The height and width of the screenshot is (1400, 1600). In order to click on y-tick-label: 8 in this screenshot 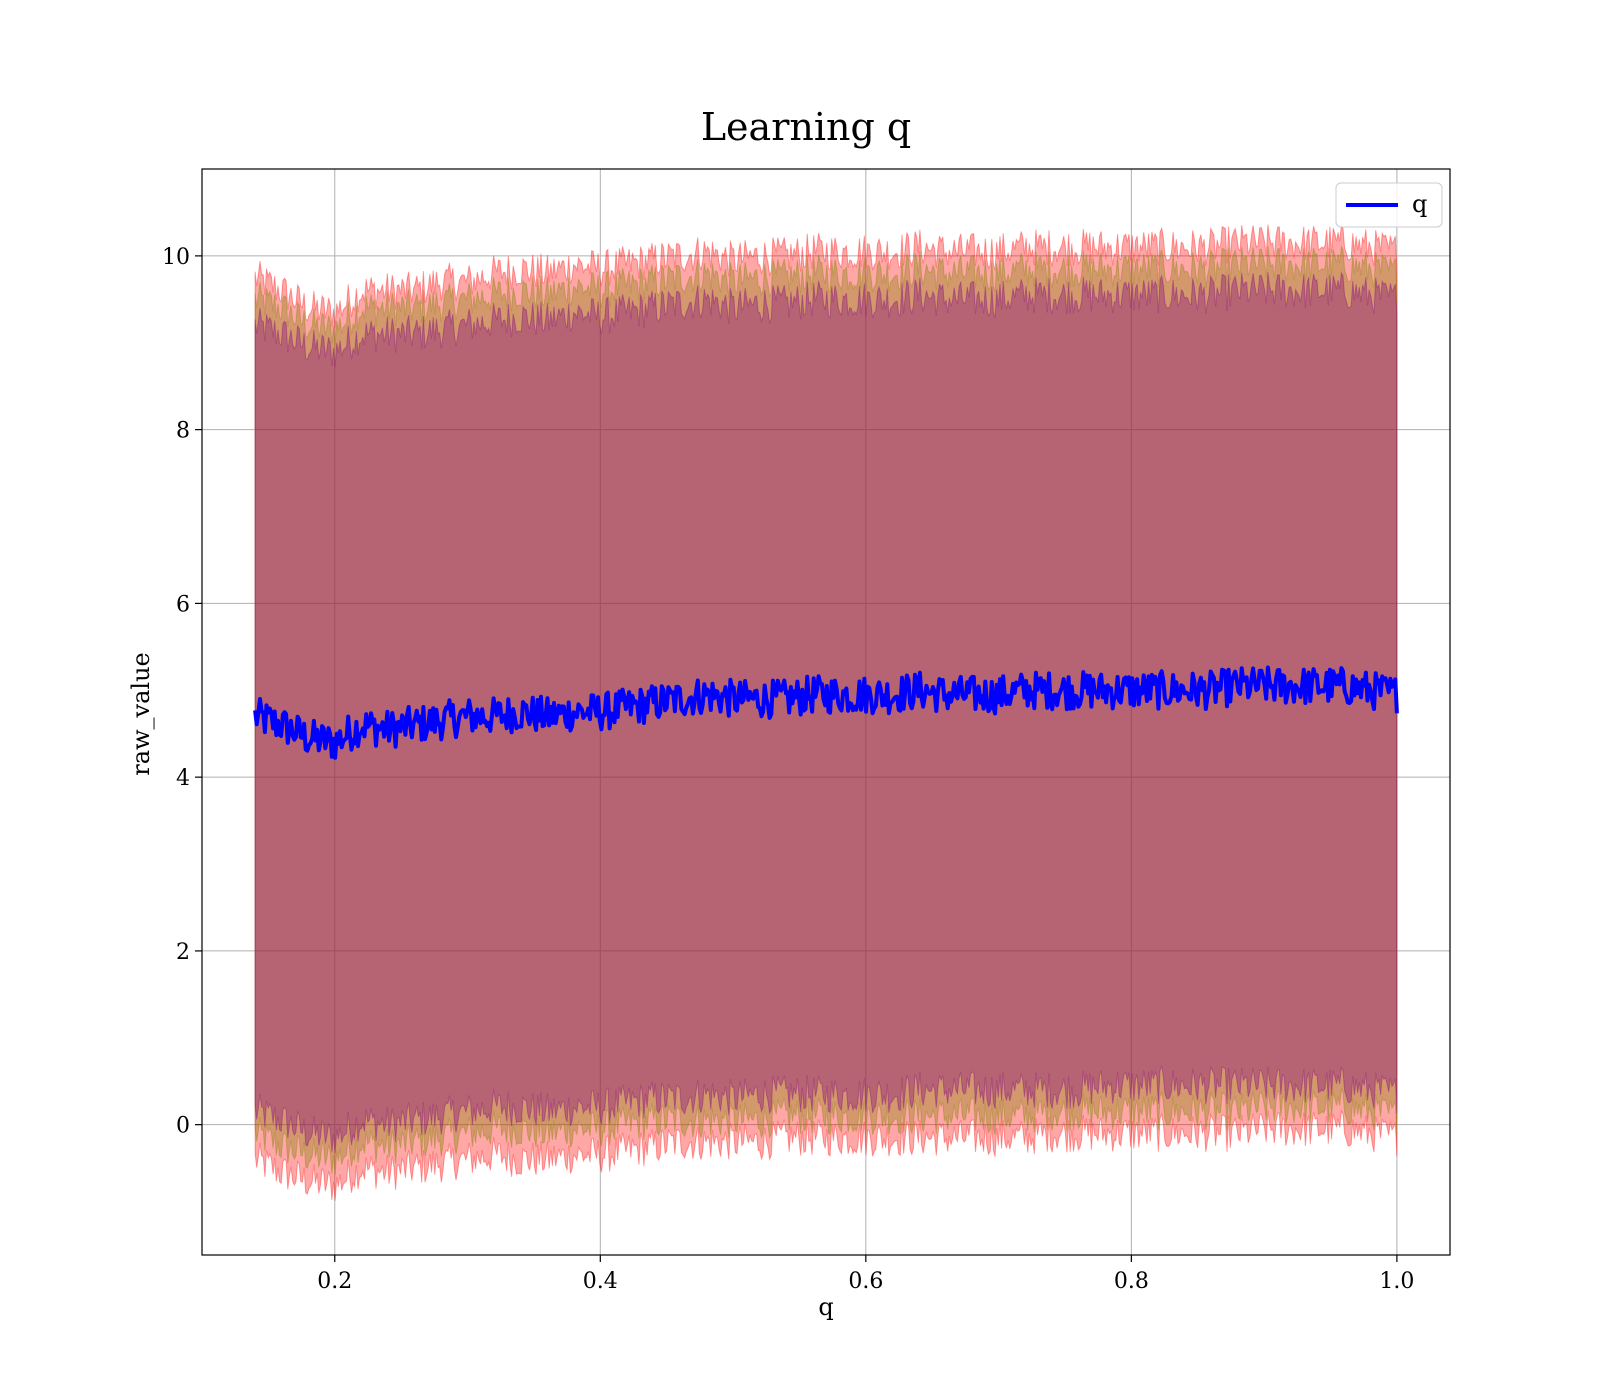, I will do `click(183, 431)`.